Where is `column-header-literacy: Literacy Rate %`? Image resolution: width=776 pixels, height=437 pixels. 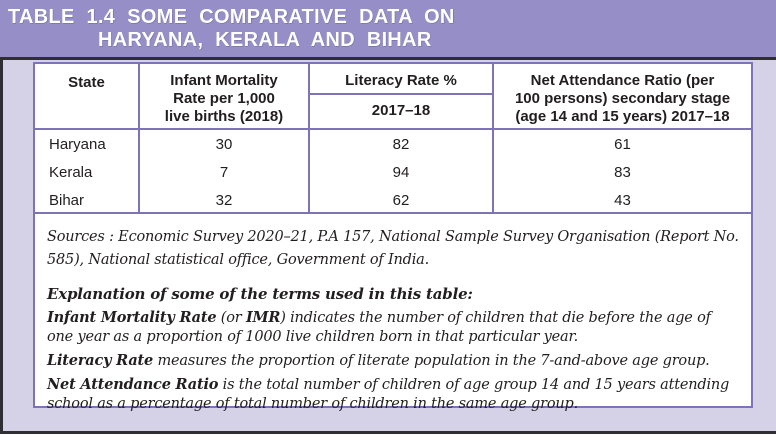 column-header-literacy: Literacy Rate % is located at coordinates (401, 80).